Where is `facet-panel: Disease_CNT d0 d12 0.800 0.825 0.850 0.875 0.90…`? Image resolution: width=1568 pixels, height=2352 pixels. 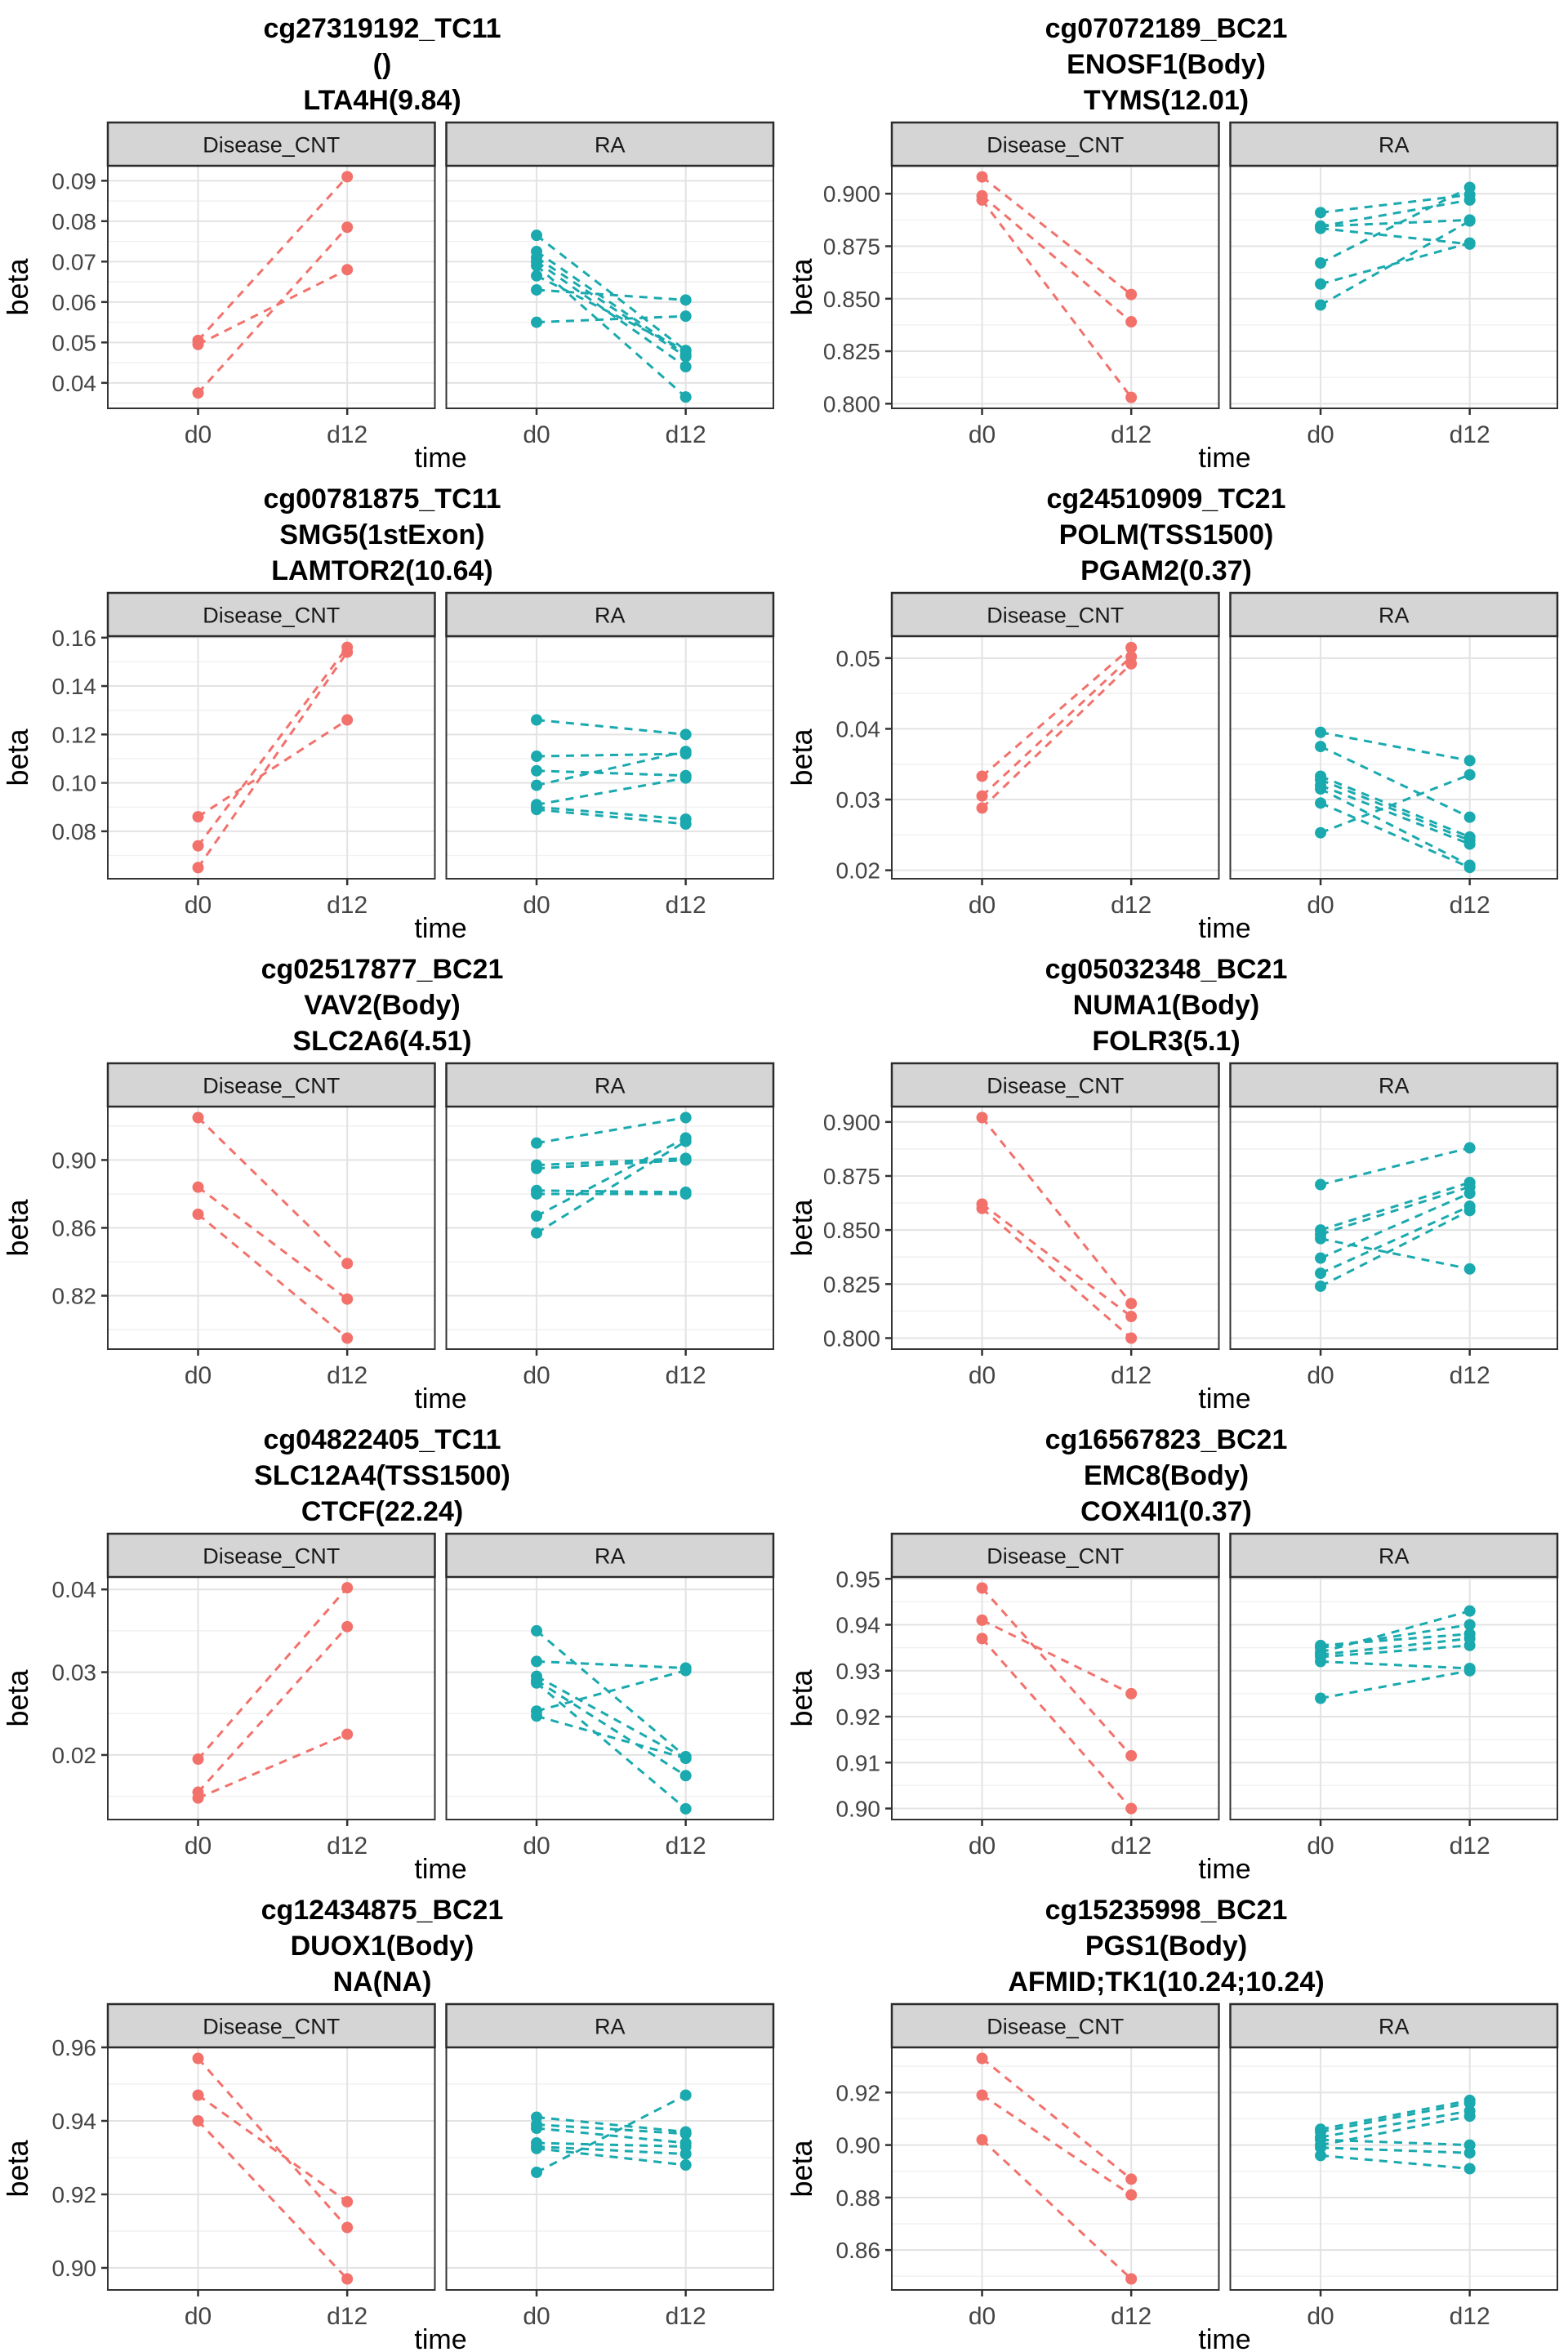
facet-panel: Disease_CNT d0 d12 0.800 0.825 0.850 0.875 0.90… is located at coordinates (1021, 1225).